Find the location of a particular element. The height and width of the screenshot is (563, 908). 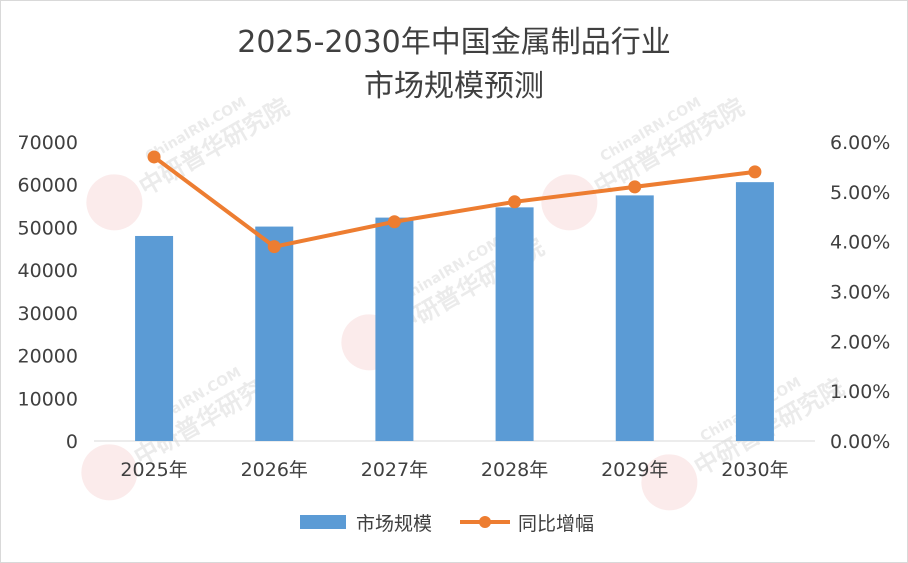

chart-title-line2: 市场规模预测 is located at coordinates (454, 86).